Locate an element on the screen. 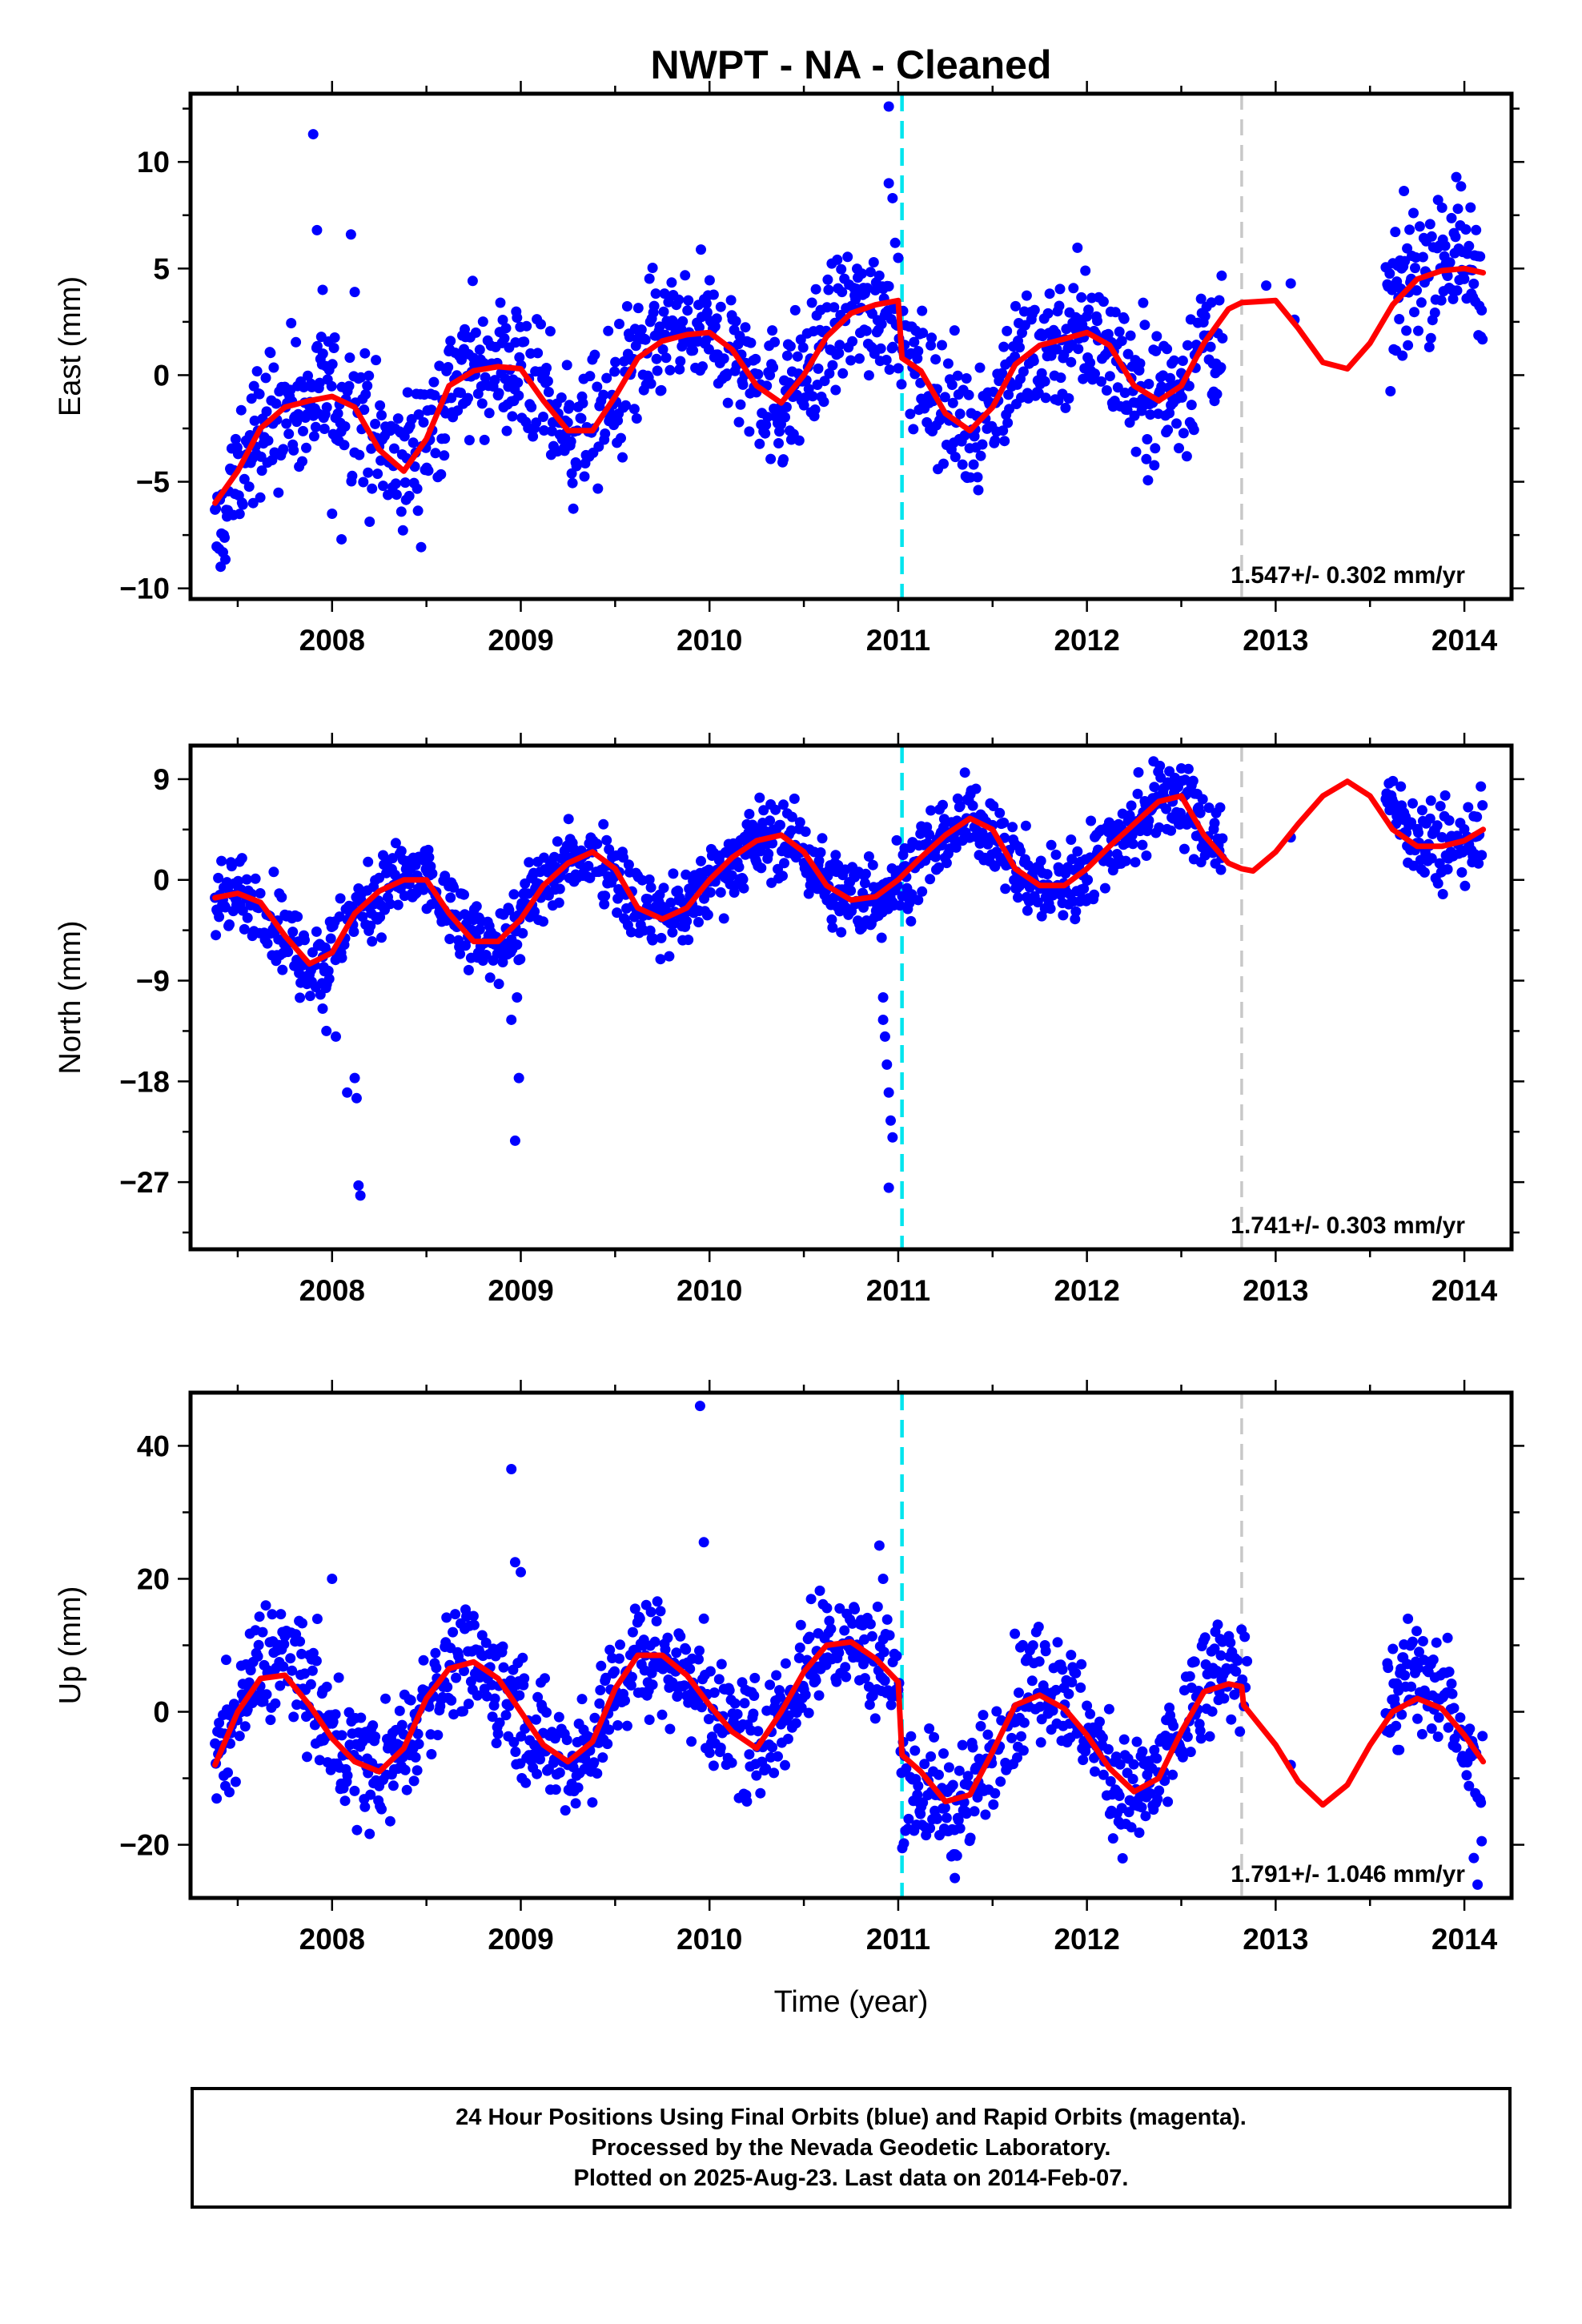 This screenshot has height=2324, width=1582. panel-east-y-axis-label: East (mm) is located at coordinates (70, 346).